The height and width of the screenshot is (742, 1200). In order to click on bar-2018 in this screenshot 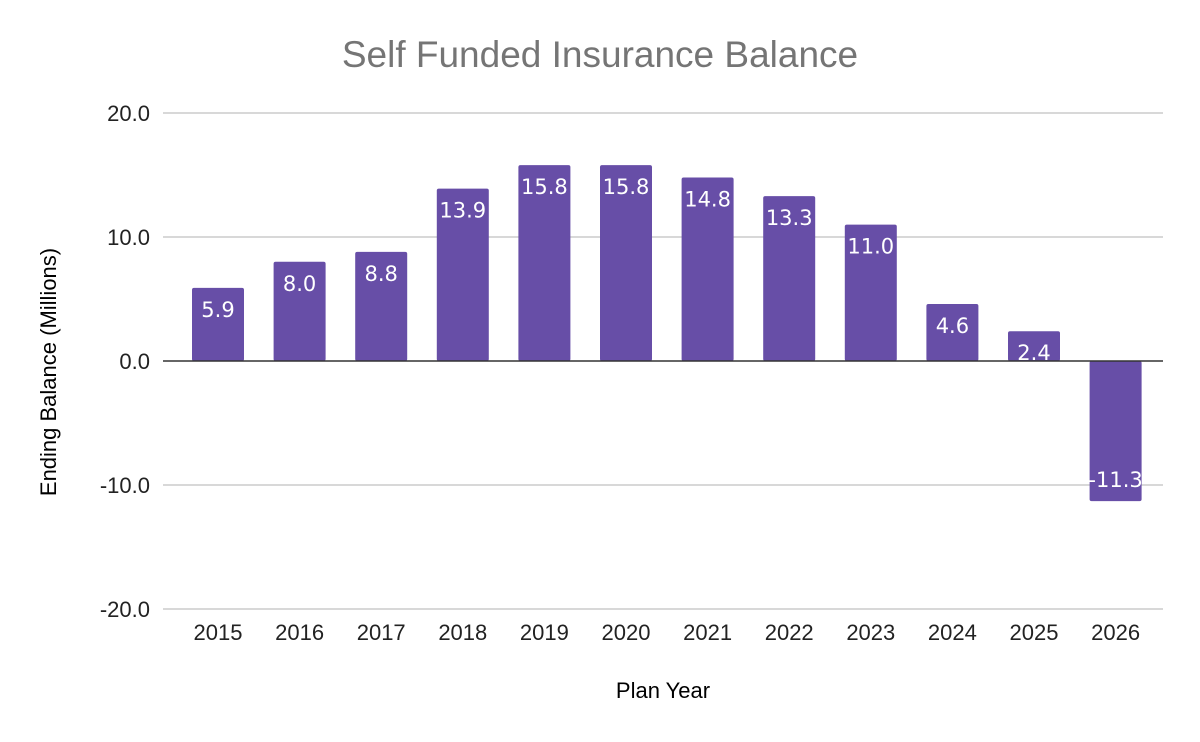, I will do `click(462, 274)`.